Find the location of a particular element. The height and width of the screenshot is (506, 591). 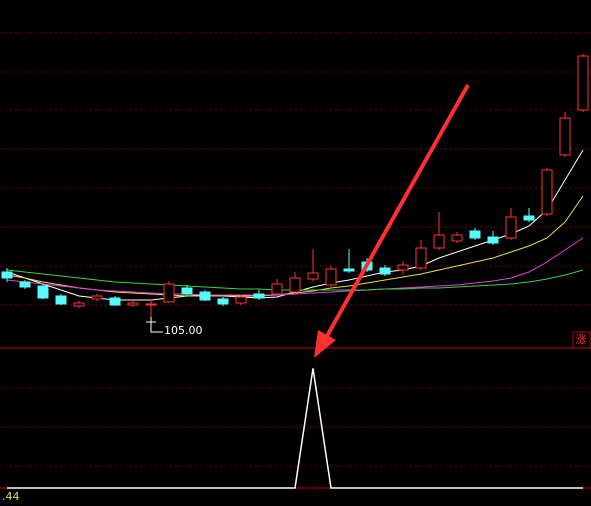

badge-box is located at coordinates (581, 340).